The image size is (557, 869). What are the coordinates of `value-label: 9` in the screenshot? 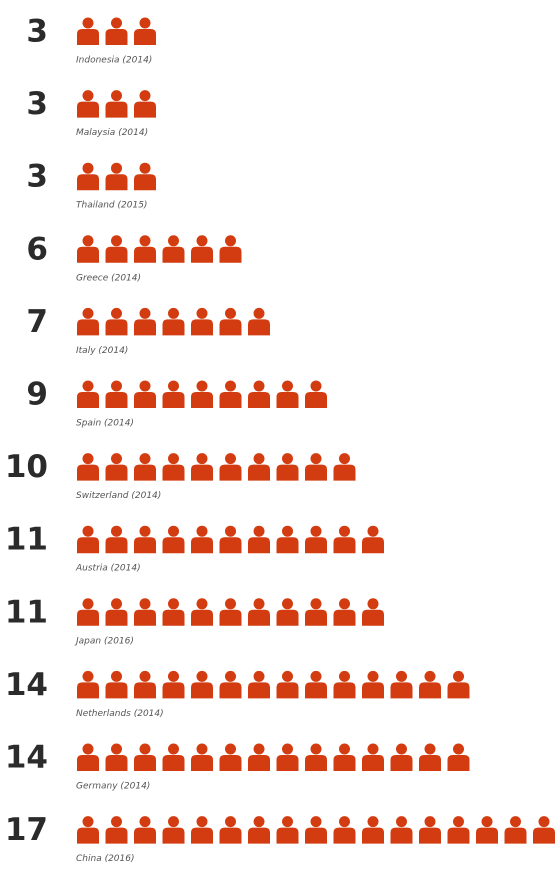 It's located at (37, 395).